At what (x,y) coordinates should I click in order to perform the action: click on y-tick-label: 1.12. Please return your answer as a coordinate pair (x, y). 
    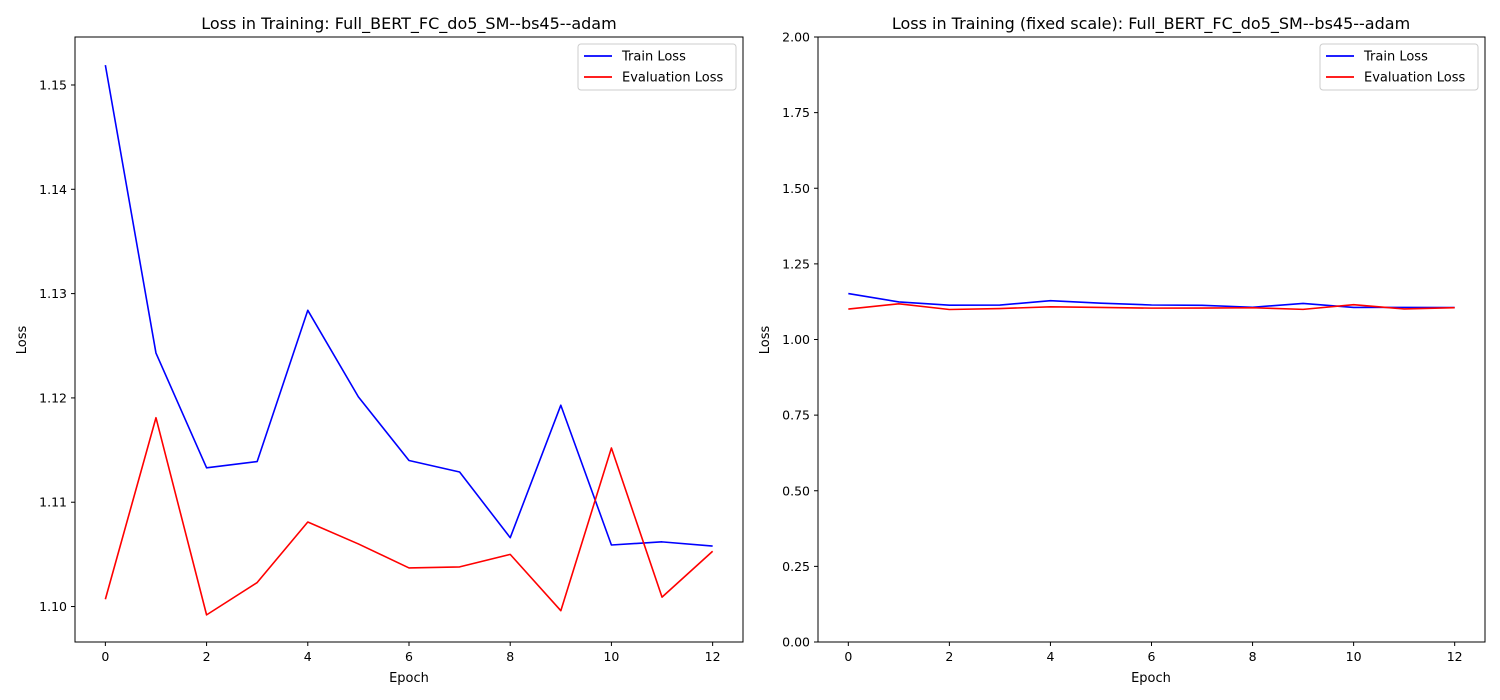
    Looking at the image, I should click on (53, 397).